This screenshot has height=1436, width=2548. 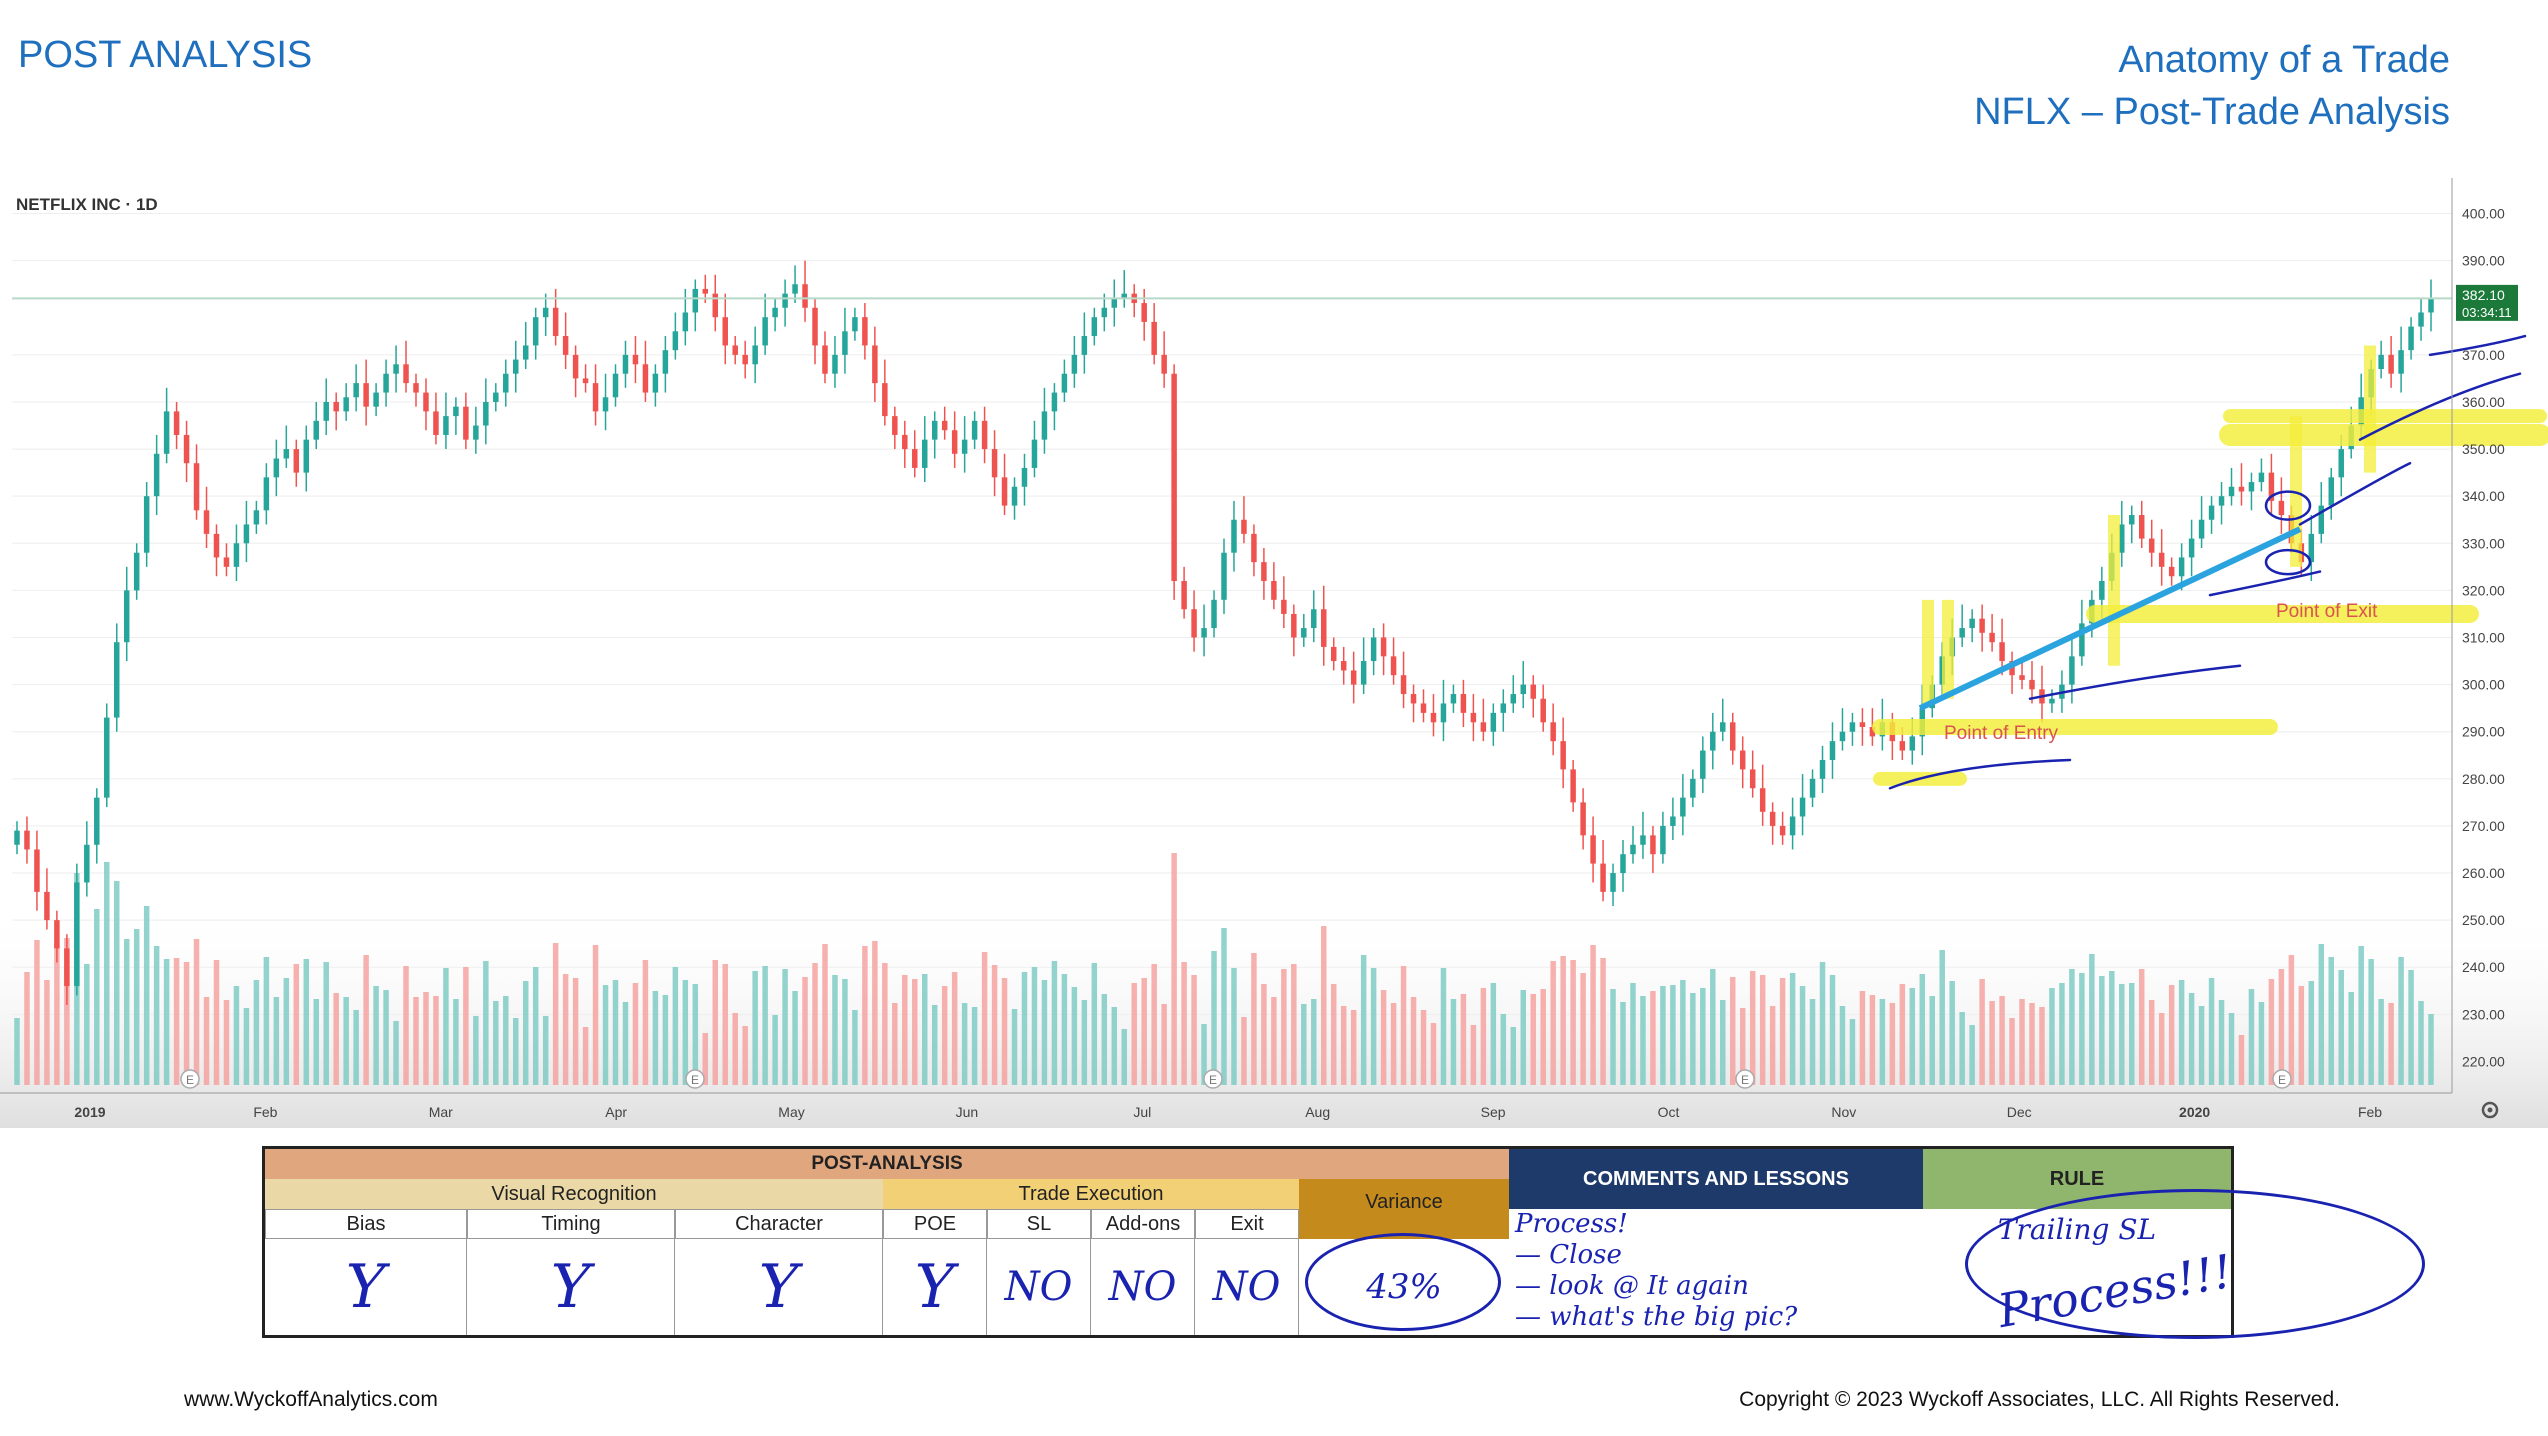 I want to click on last-price-bg, so click(x=2487, y=302).